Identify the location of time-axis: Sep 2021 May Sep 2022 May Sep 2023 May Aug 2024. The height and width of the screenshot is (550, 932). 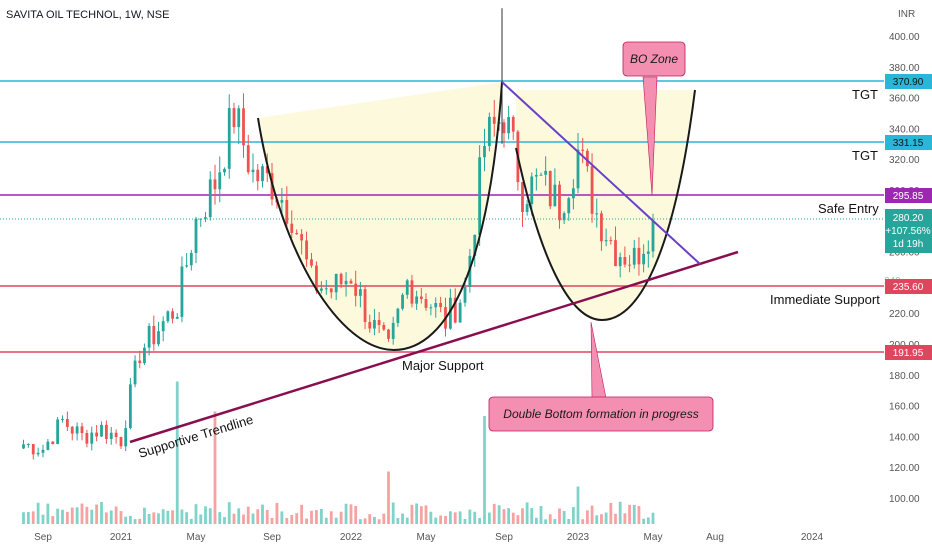
(428, 537).